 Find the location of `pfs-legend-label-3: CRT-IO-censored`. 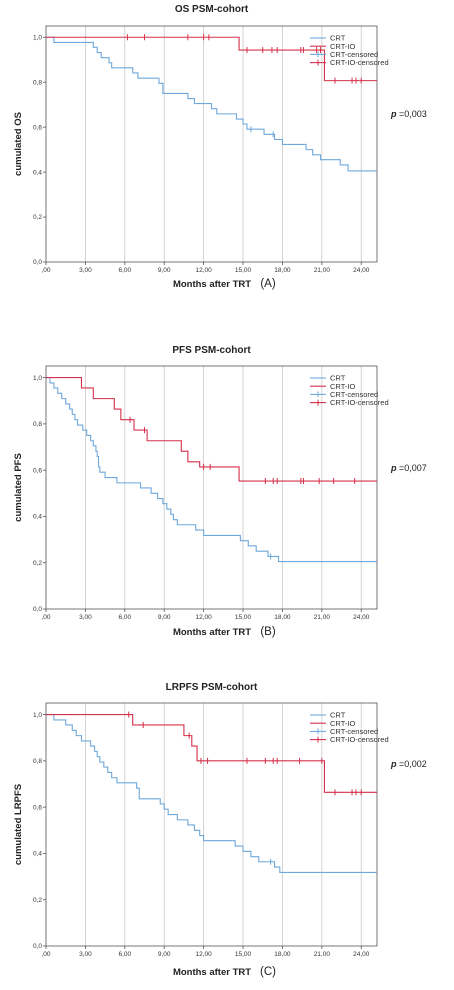

pfs-legend-label-3: CRT-IO-censored is located at coordinates (359, 402).